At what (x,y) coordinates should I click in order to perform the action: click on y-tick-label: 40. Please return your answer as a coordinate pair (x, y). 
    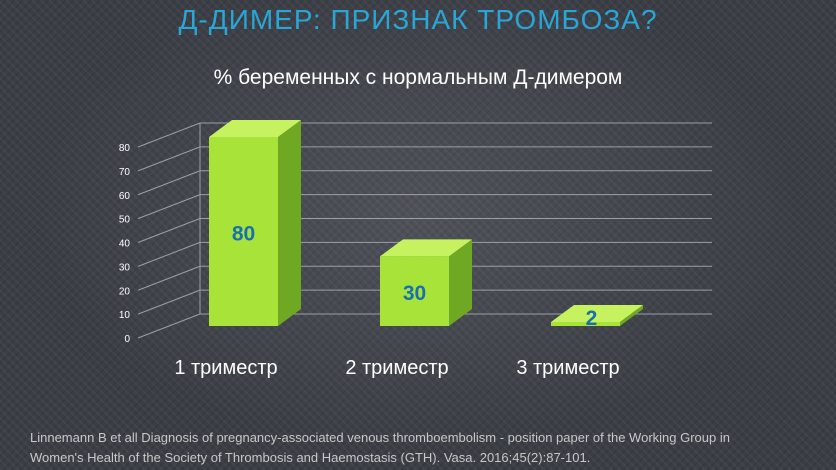
    Looking at the image, I should click on (125, 244).